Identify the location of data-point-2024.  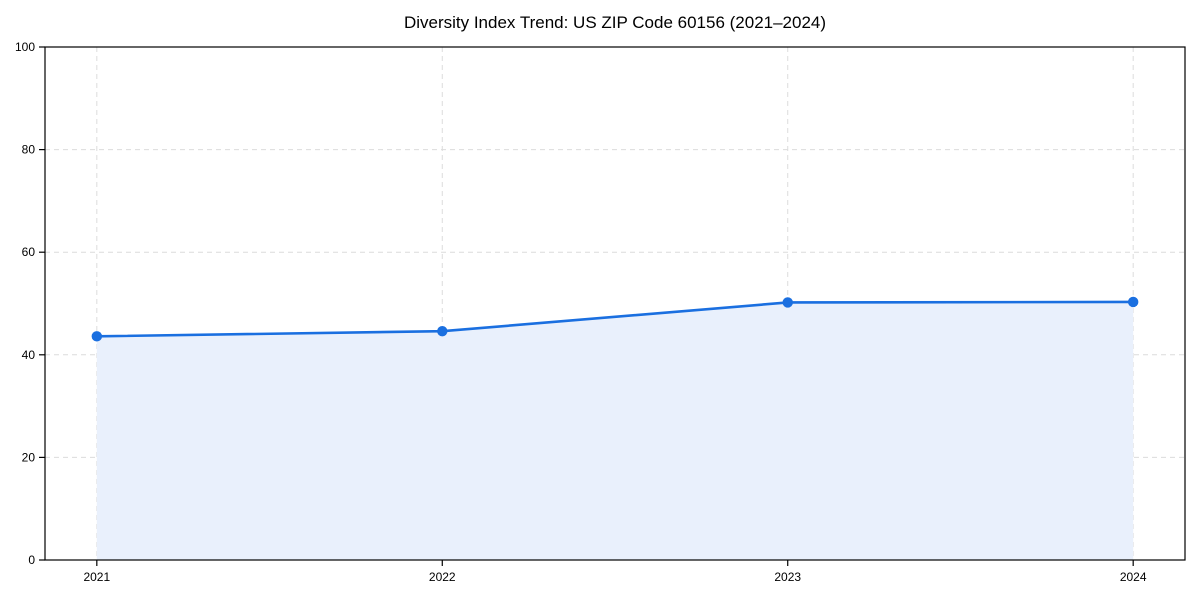
(1133, 302).